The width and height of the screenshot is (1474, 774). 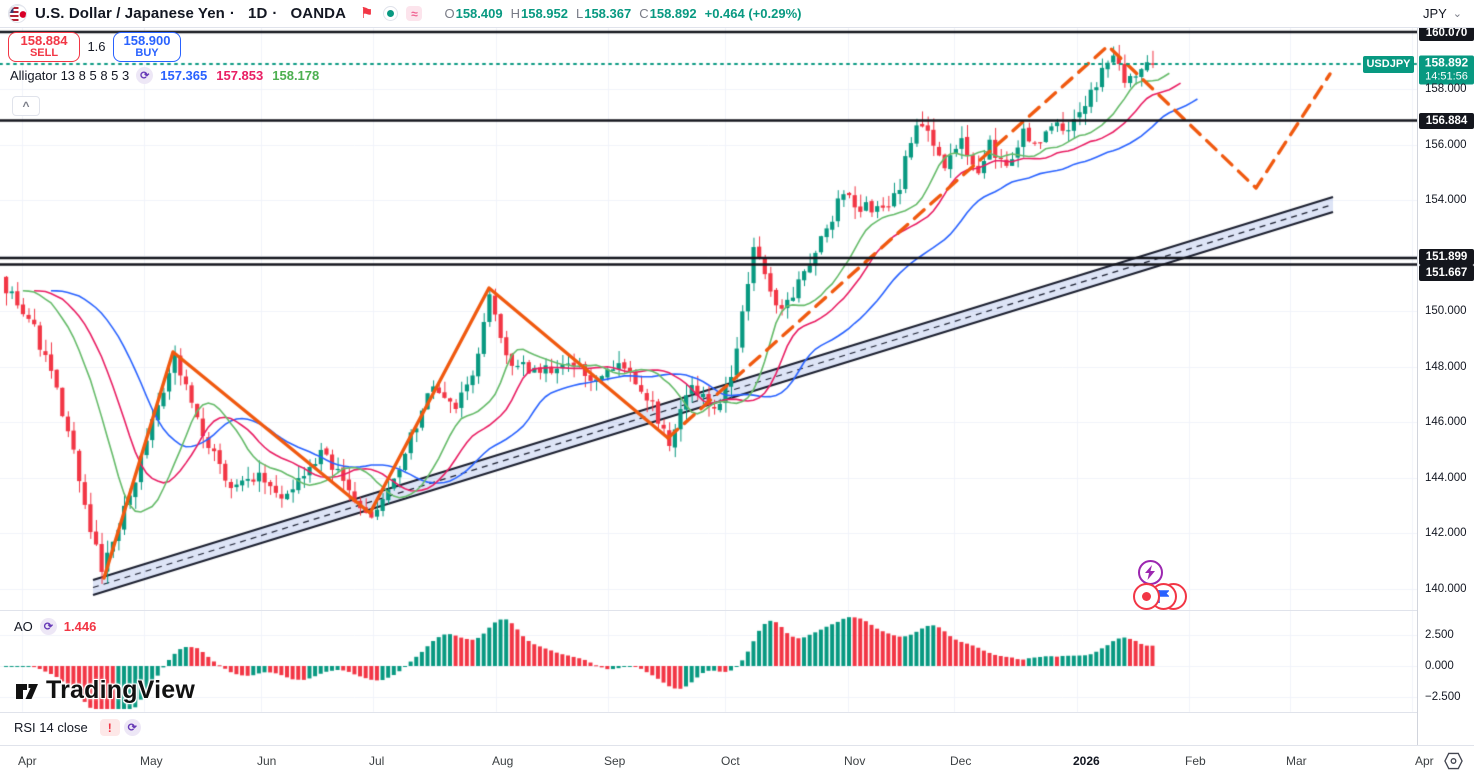 I want to click on open-value: 158.409, so click(x=479, y=13).